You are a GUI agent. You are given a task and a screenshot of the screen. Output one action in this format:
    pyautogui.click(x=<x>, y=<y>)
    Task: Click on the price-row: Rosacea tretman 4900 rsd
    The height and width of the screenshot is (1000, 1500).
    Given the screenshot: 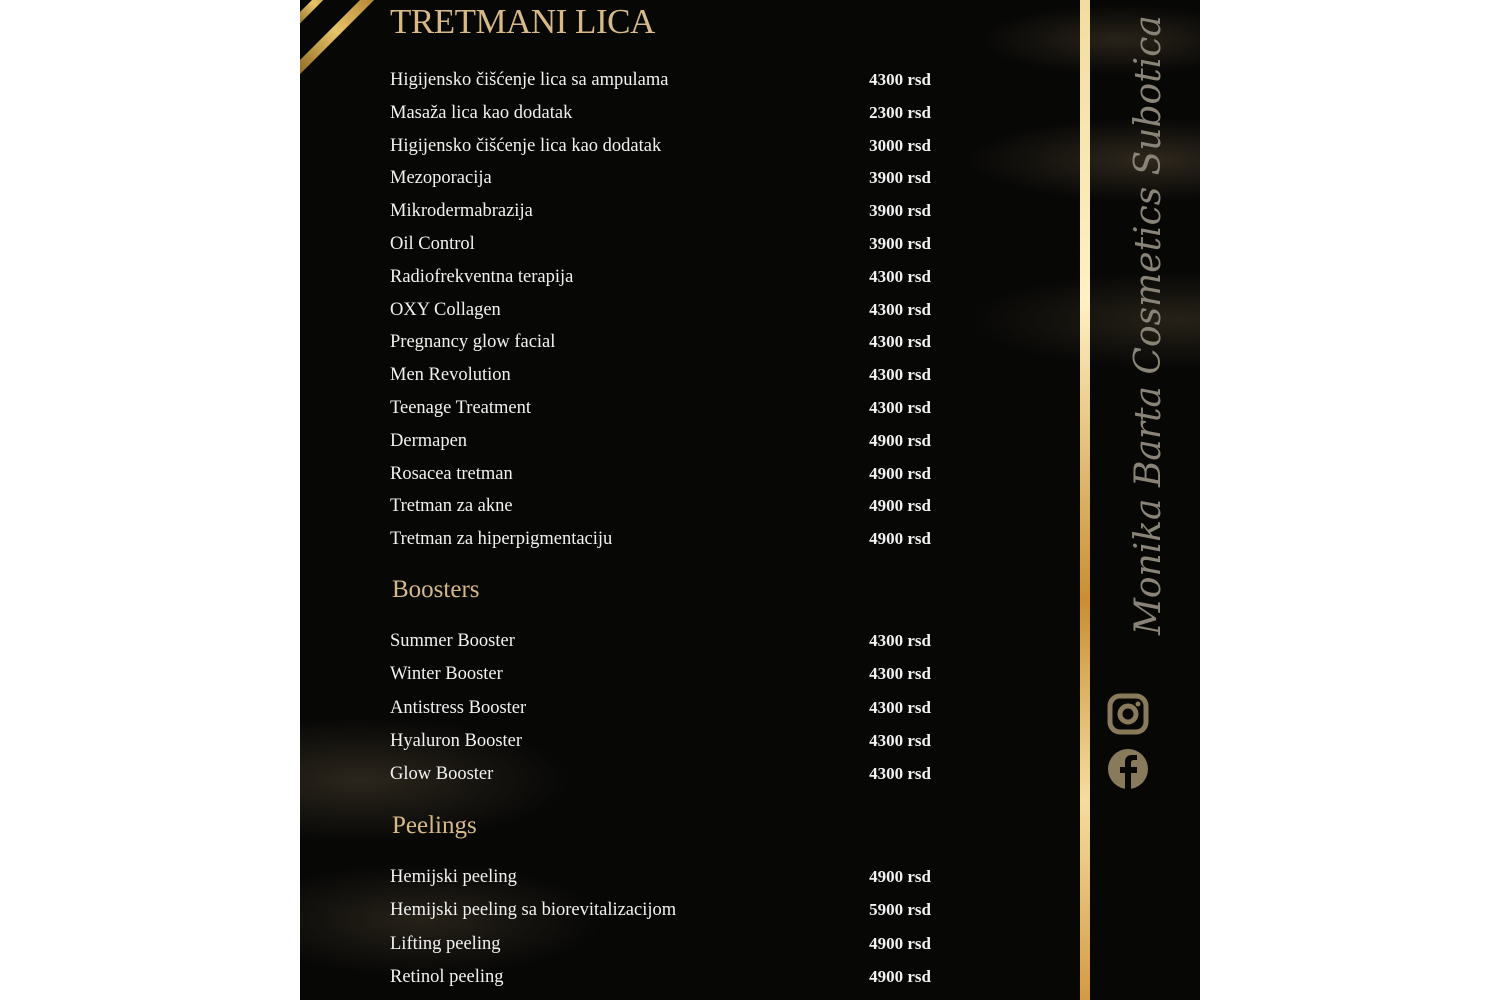 What is the action you would take?
    pyautogui.click(x=660, y=479)
    